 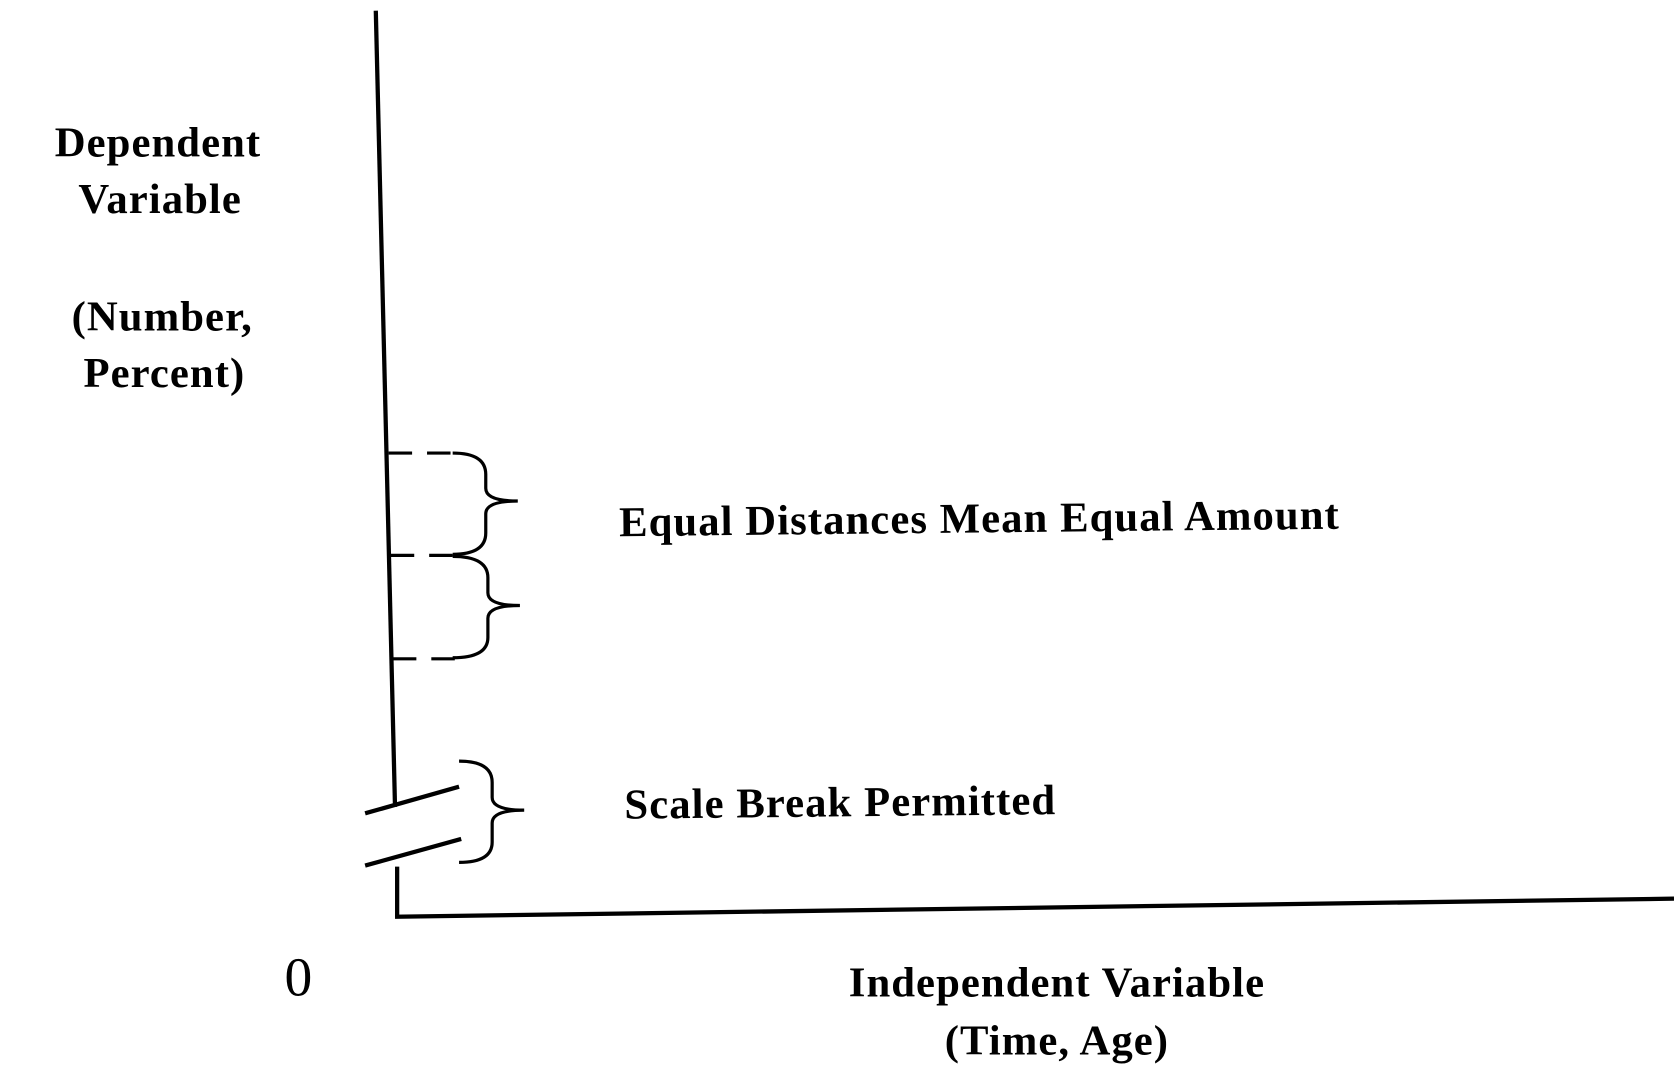 I want to click on y-axis-units: (Number,, so click(x=162, y=316).